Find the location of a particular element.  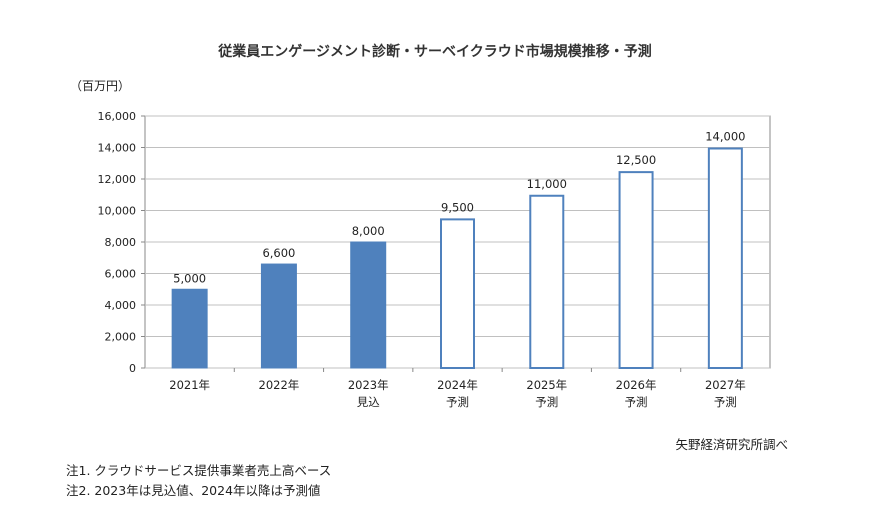

data-label: 12,500 is located at coordinates (636, 160).